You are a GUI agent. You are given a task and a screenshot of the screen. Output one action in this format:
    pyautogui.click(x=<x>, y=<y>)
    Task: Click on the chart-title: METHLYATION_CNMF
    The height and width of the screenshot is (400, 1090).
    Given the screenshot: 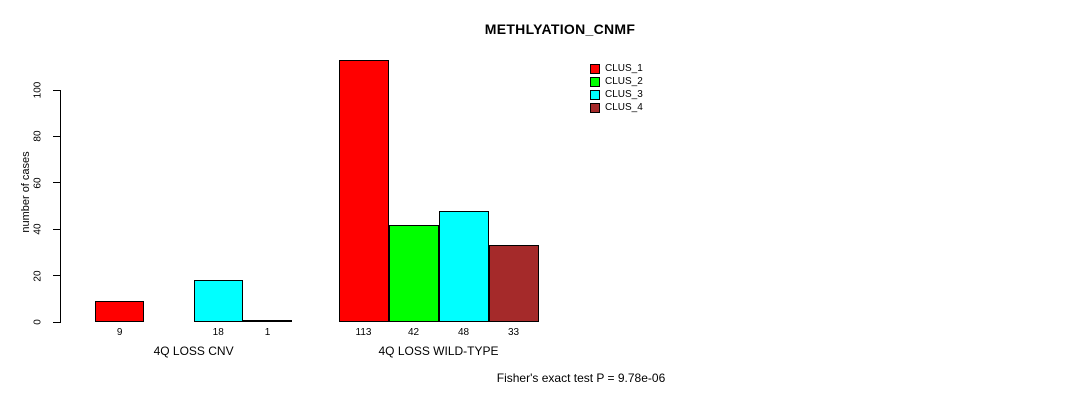 What is the action you would take?
    pyautogui.click(x=560, y=29)
    